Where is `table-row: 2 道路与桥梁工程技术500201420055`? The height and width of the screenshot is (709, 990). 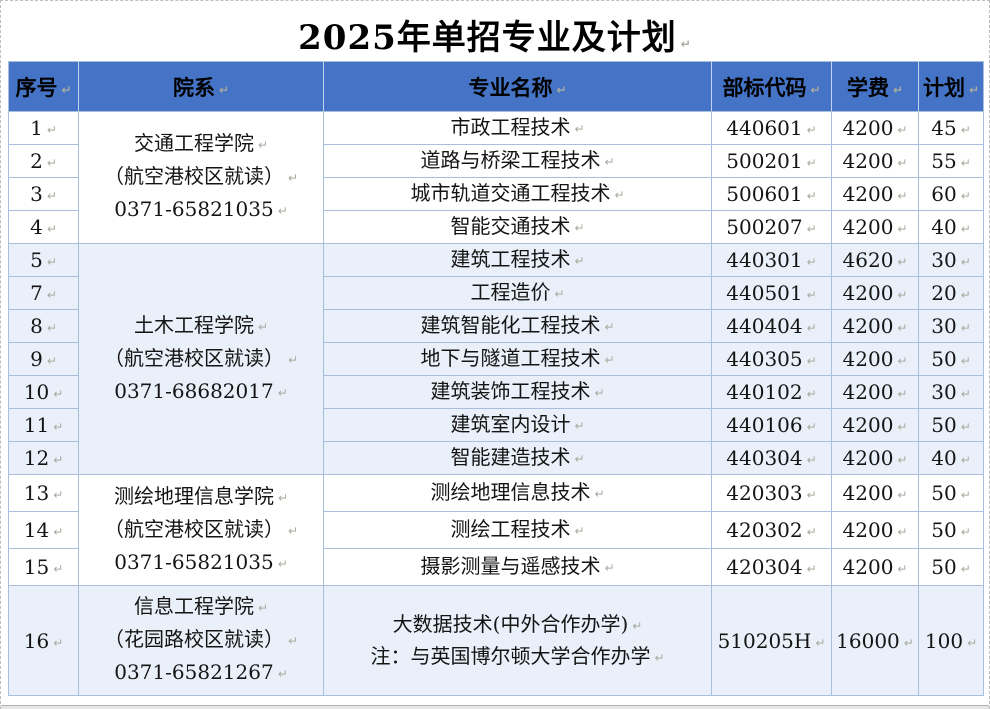
table-row: 2 道路与桥梁工程技术500201420055 is located at coordinates (496, 161).